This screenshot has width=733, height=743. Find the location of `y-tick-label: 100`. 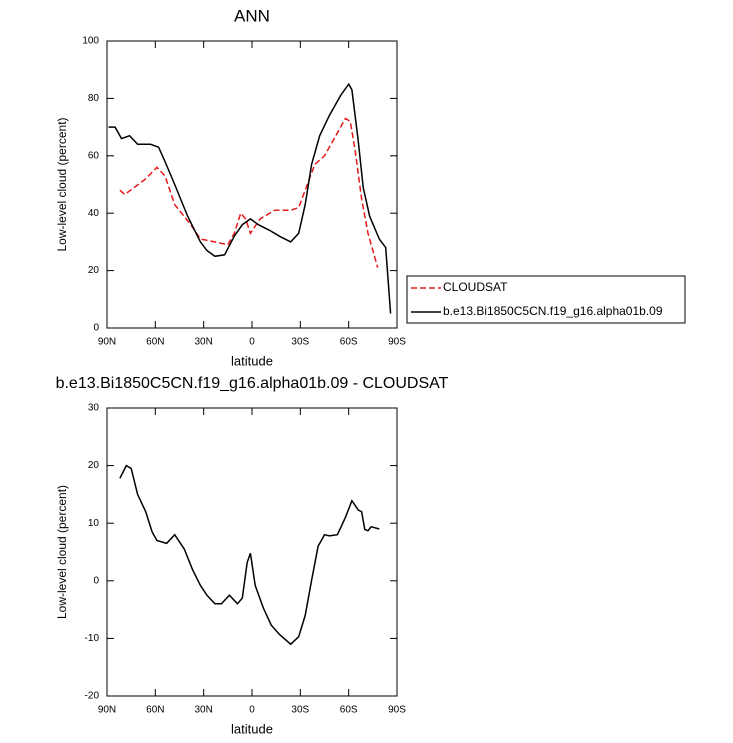

y-tick-label: 100 is located at coordinates (90, 41).